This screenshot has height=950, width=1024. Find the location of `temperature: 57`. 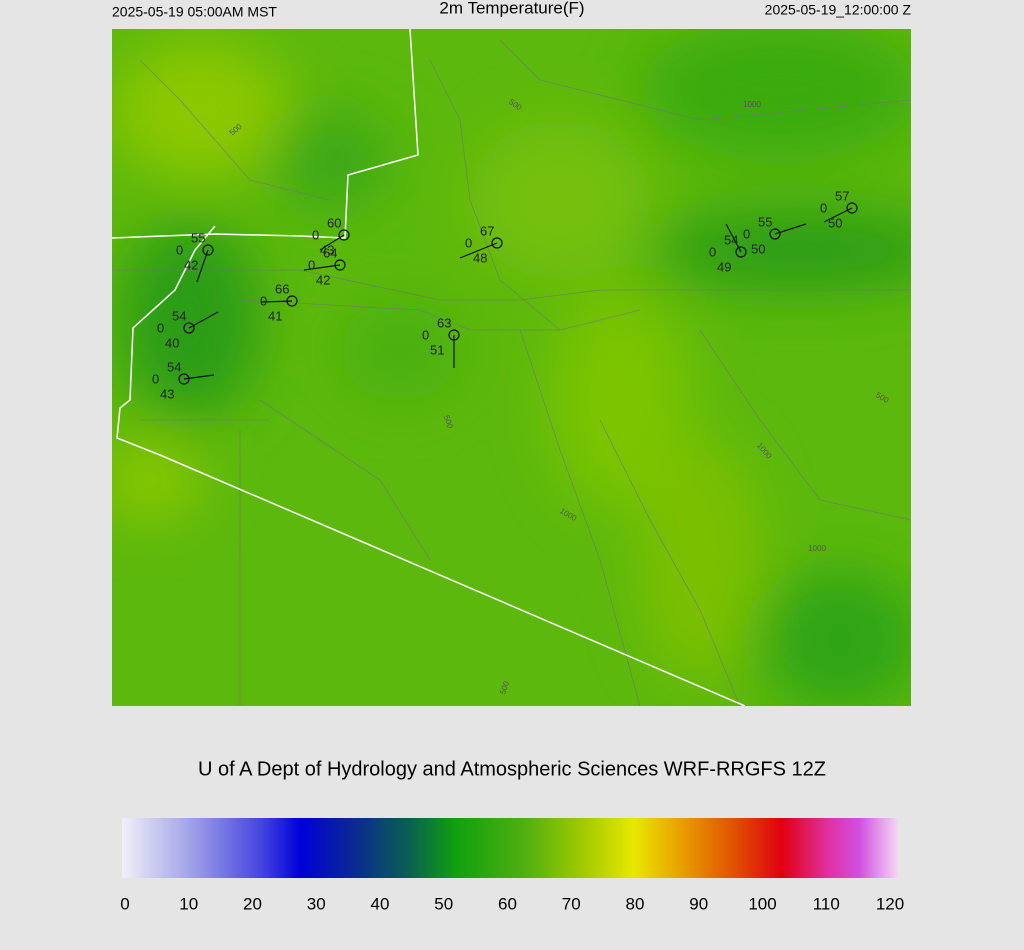

temperature: 57 is located at coordinates (842, 195).